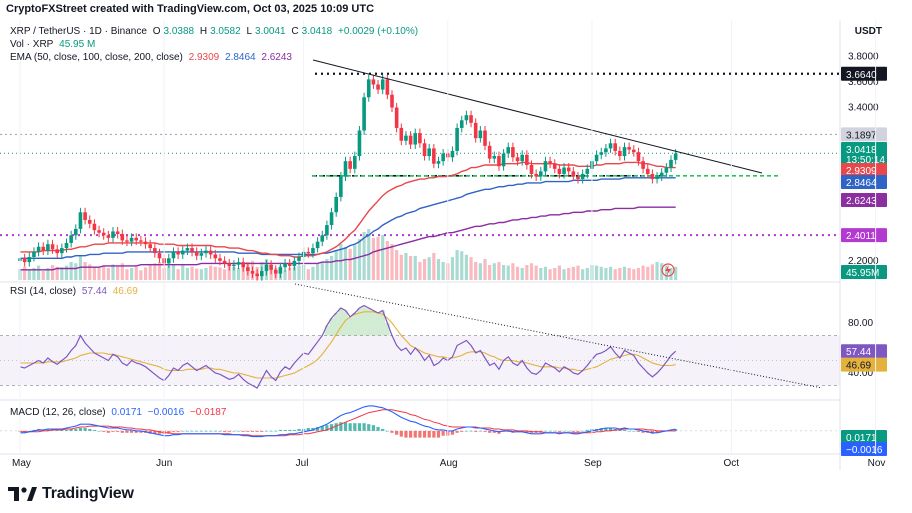  I want to click on time-axis-label-jul: Jul, so click(302, 463).